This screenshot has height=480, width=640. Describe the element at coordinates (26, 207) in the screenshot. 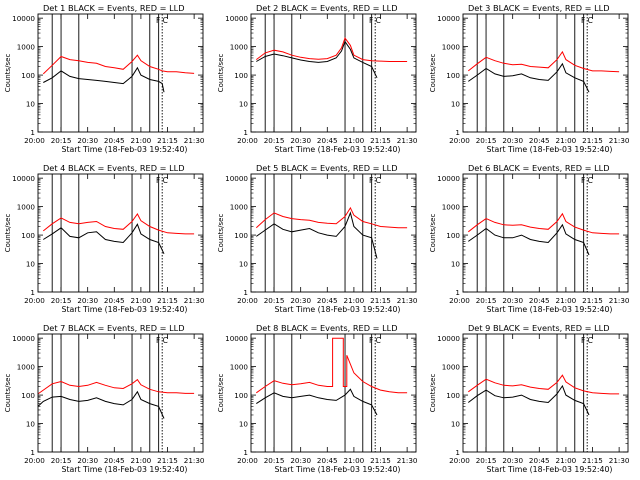

I see `y-tick-label: 1000` at that location.